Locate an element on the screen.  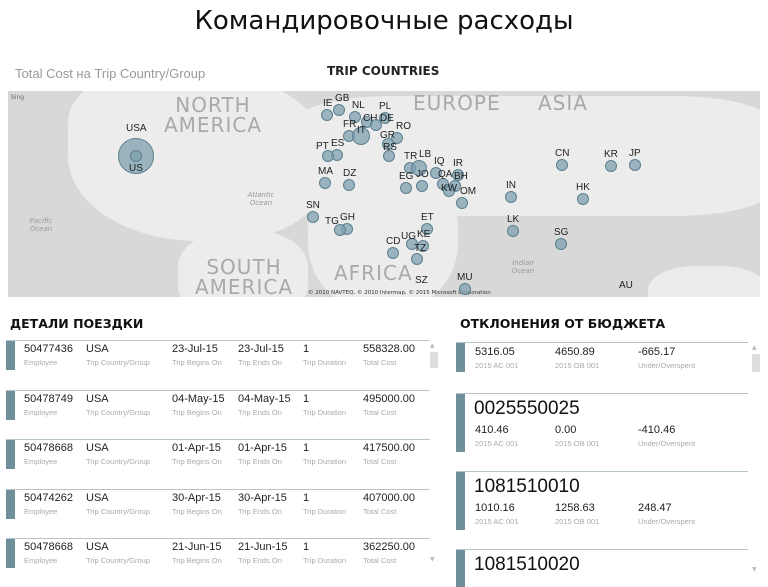
bubble-jo is located at coordinates (422, 186).